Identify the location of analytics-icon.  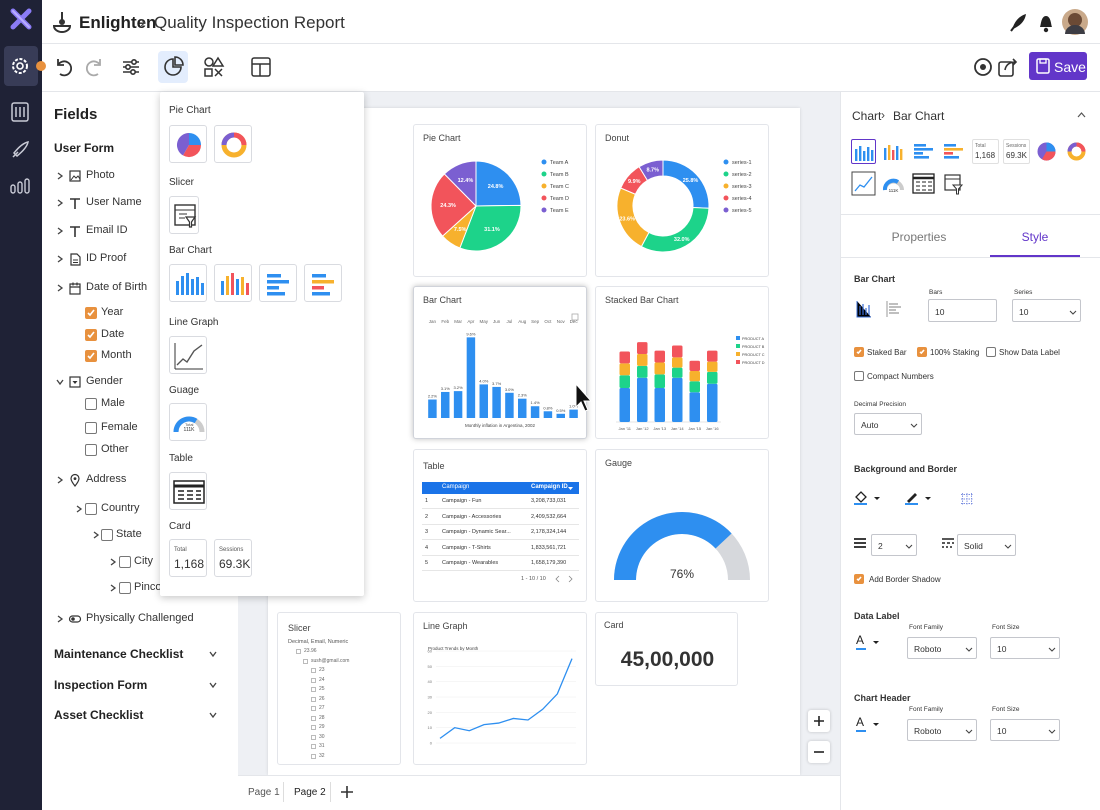
(20, 186).